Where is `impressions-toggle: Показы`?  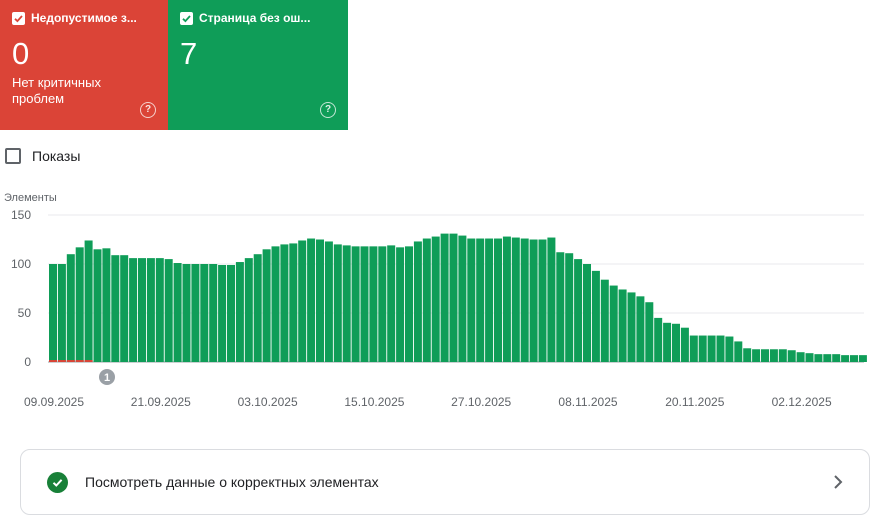
impressions-toggle: Показы is located at coordinates (42, 156).